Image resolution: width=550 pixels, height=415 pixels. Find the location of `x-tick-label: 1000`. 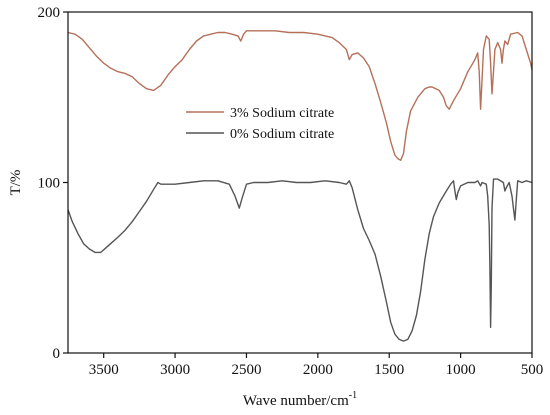

x-tick-label: 1000 is located at coordinates (461, 370).